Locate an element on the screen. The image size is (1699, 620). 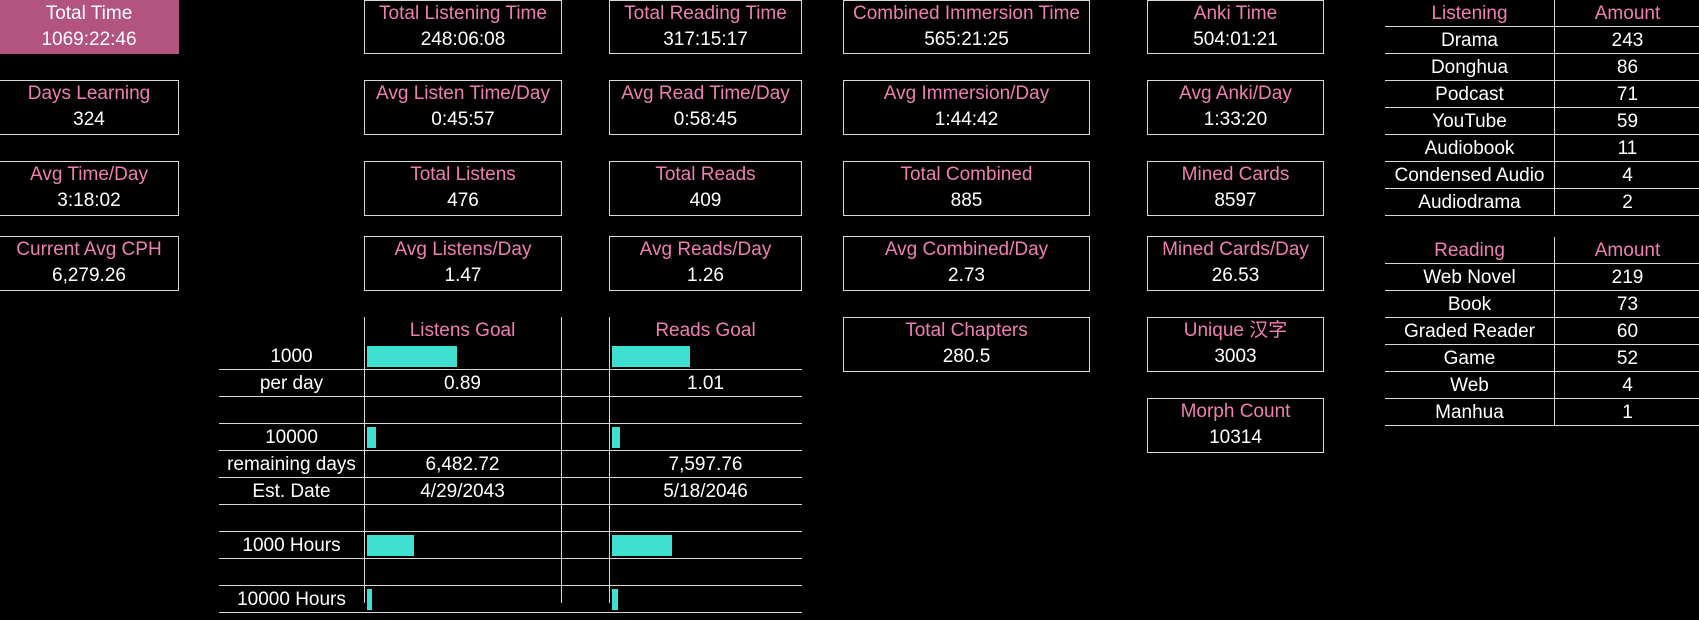
goal-row-label is located at coordinates (291, 411).